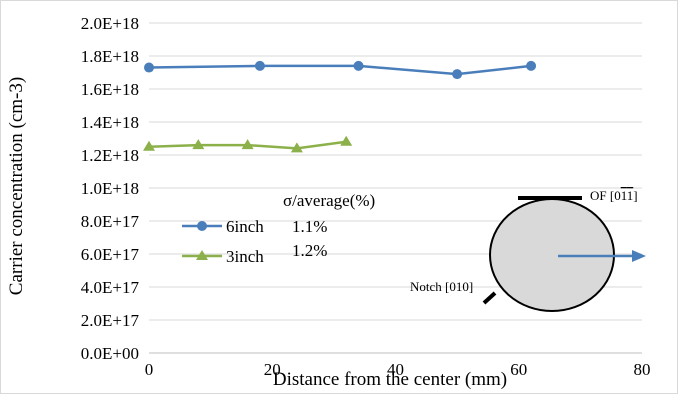 The image size is (678, 394). I want to click on x-tick-label: 80, so click(642, 369).